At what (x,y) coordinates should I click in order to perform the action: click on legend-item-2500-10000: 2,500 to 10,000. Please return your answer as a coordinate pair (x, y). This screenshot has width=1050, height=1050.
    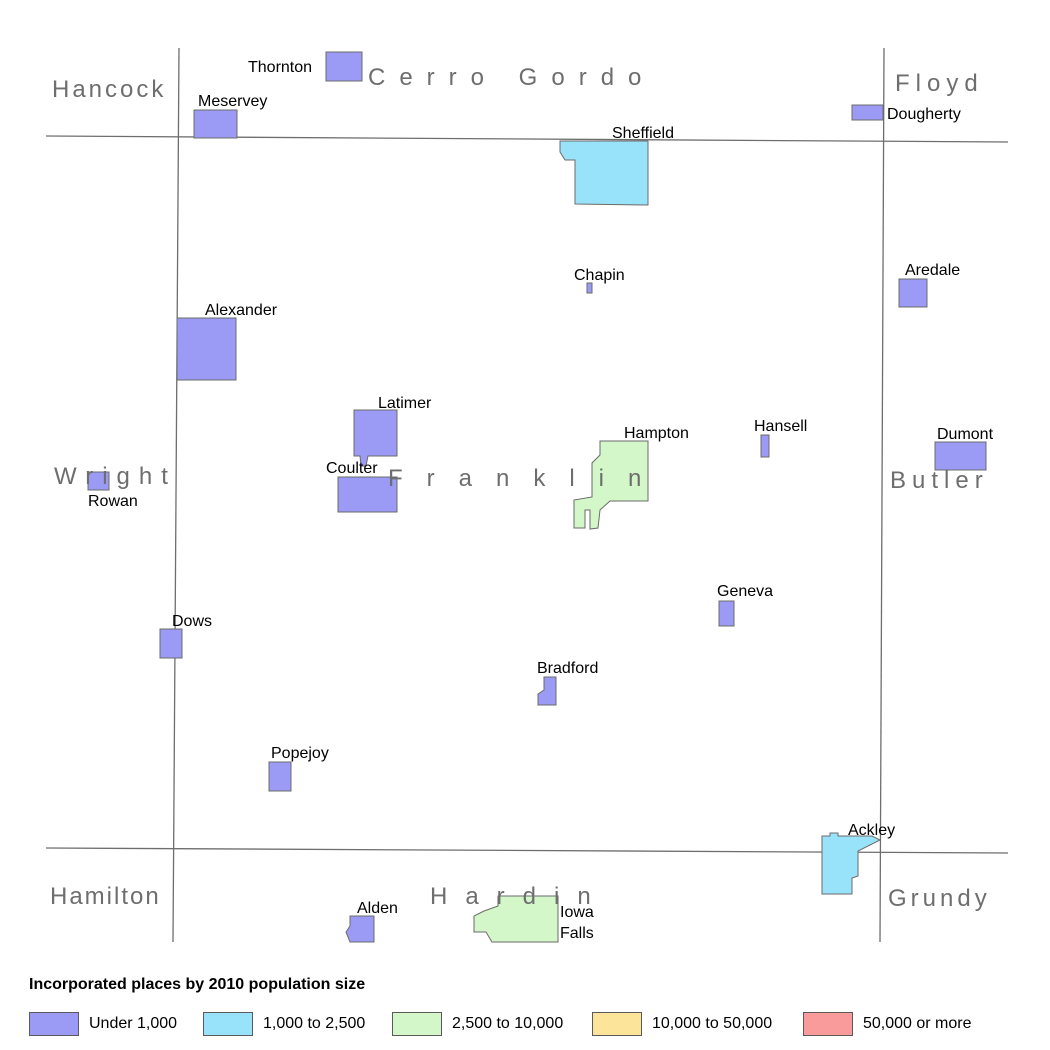
    Looking at the image, I should click on (477, 1024).